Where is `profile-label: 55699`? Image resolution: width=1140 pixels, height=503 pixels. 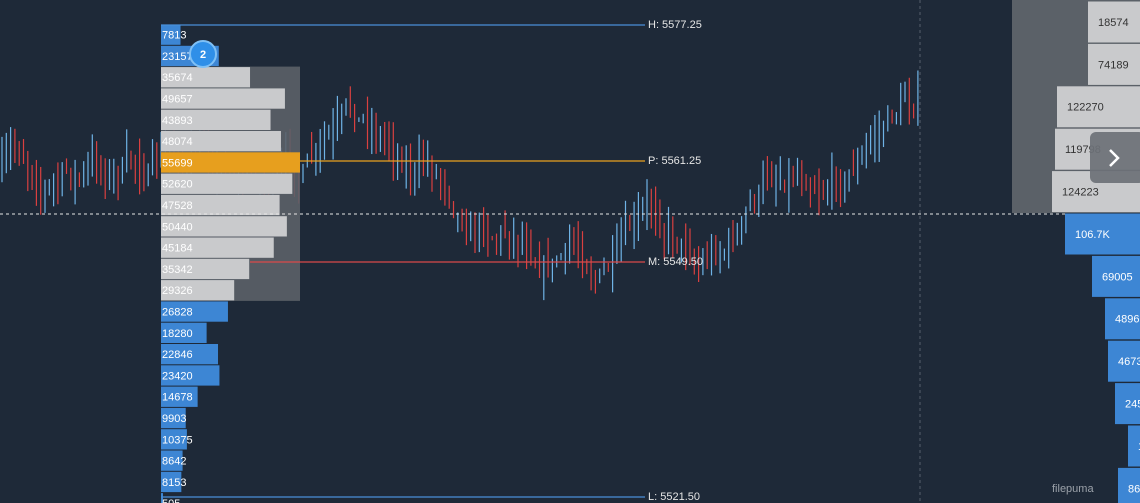 profile-label: 55699 is located at coordinates (177, 163).